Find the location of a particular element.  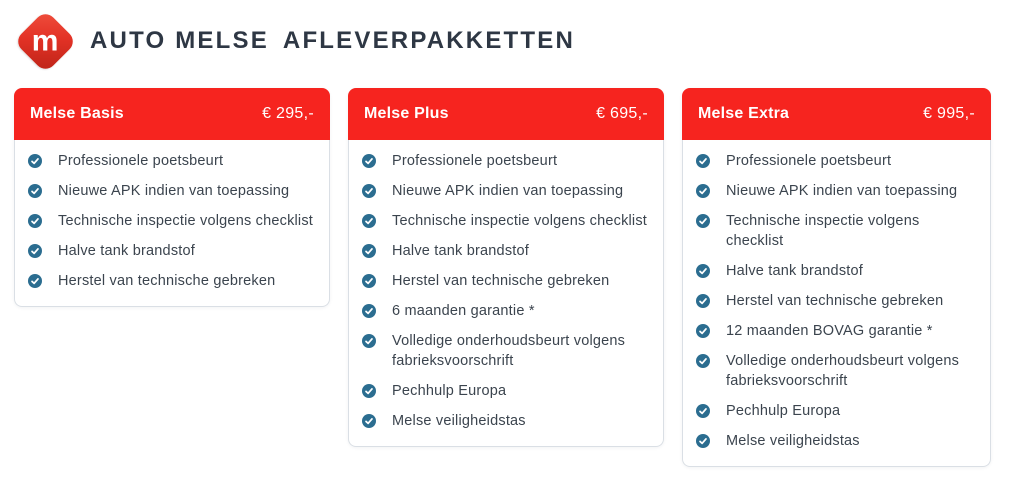

feature-text: 12 maanden BOVAG garantie * is located at coordinates (829, 331).